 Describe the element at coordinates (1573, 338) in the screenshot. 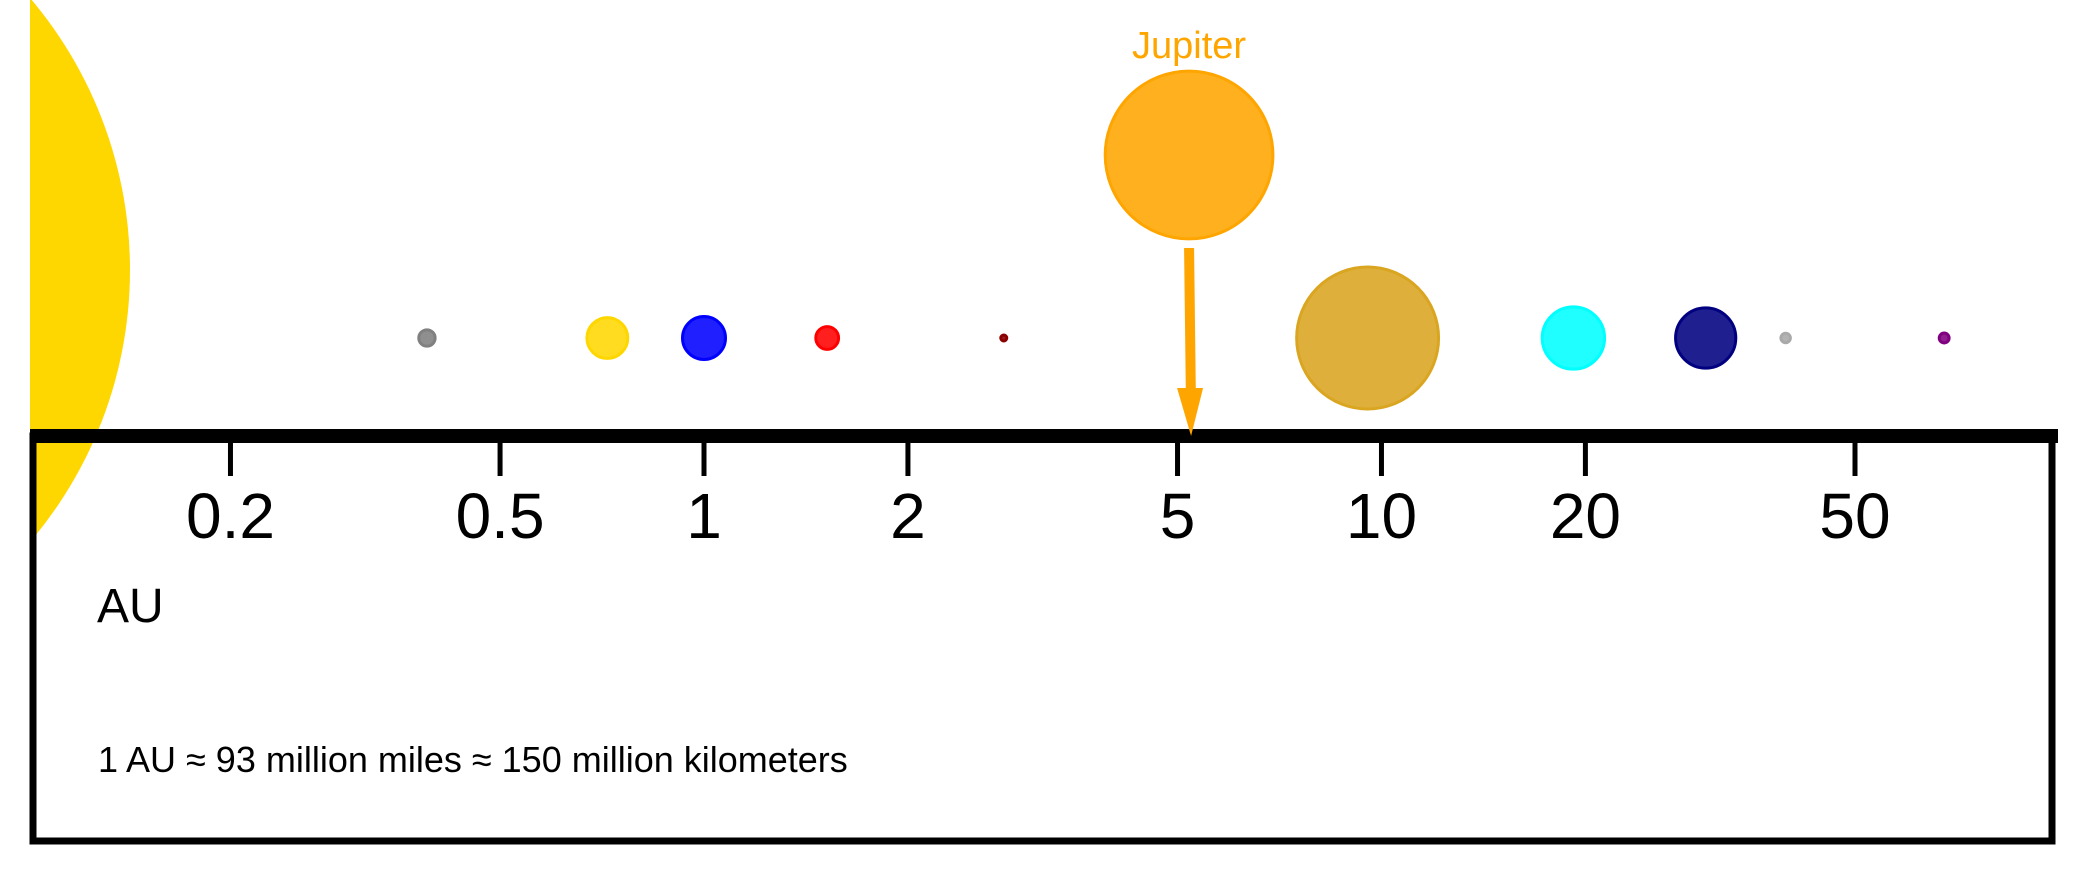

I see `planet-uranus` at that location.